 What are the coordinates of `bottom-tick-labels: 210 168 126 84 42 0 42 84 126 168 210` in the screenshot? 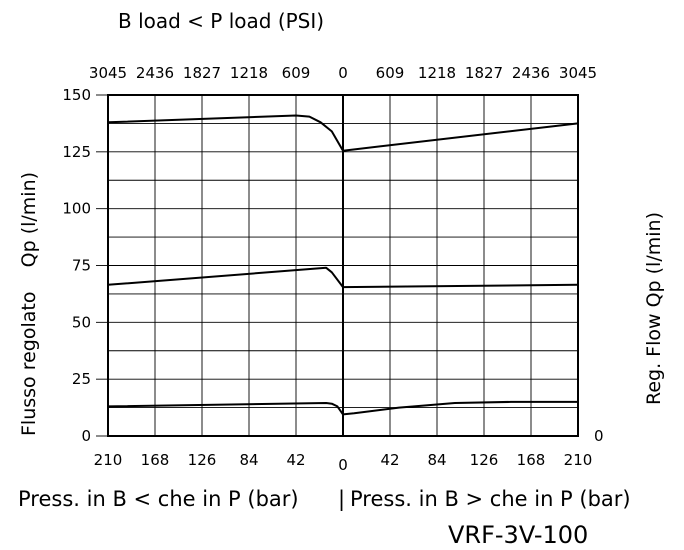 It's located at (343, 462).